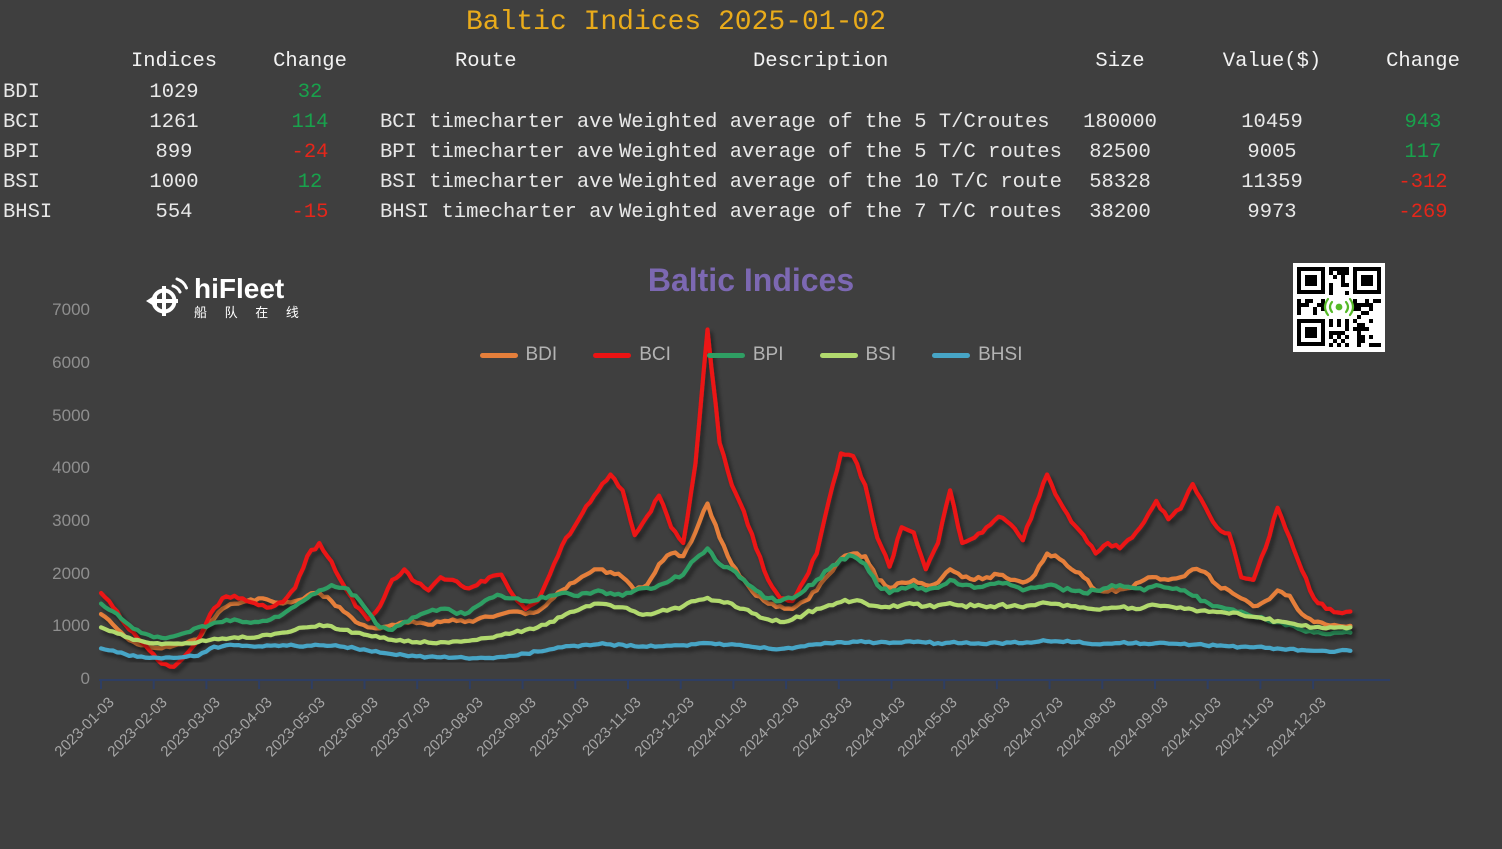  What do you see at coordinates (310, 152) in the screenshot?
I see `row-change: -24` at bounding box center [310, 152].